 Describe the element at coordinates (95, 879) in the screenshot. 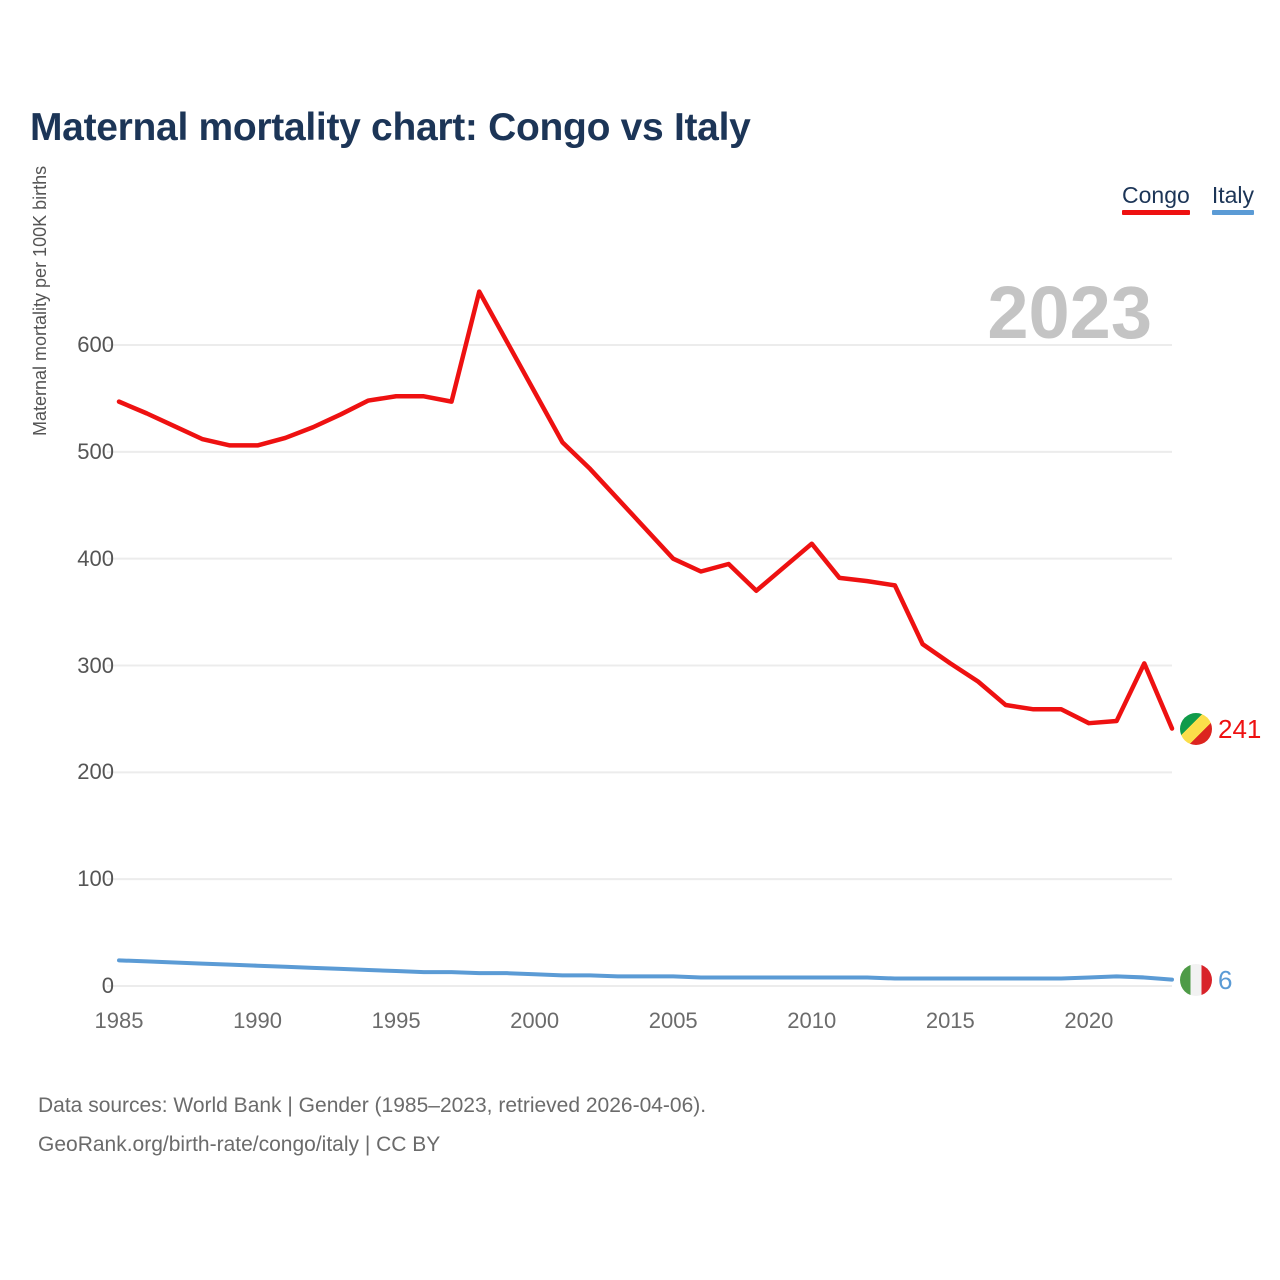

I see `y-tick-label: 100` at that location.